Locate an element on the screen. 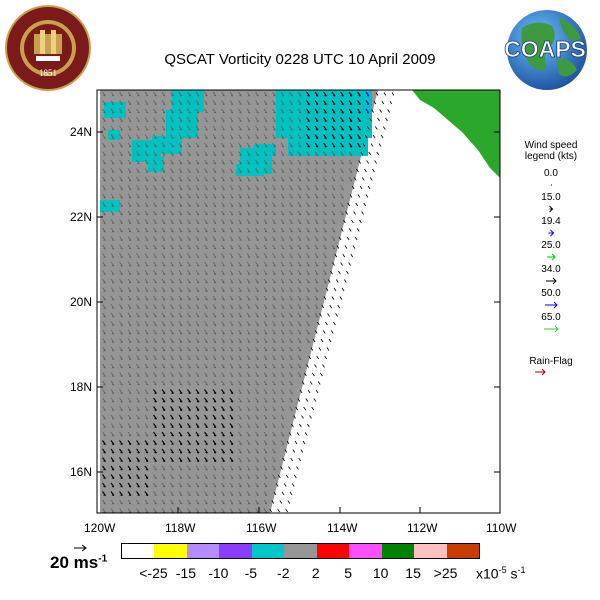  scale-exp: -1 is located at coordinates (103, 559).